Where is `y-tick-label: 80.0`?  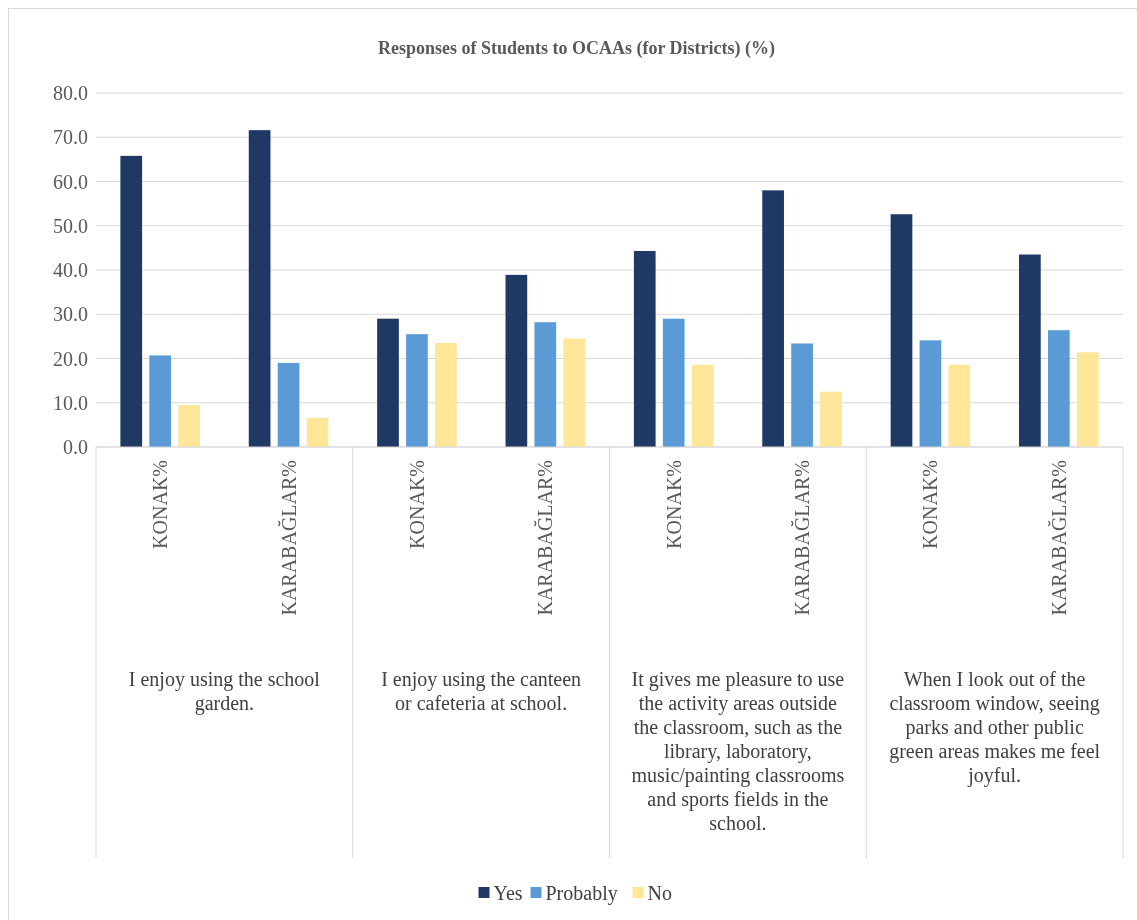 y-tick-label: 80.0 is located at coordinates (70, 93).